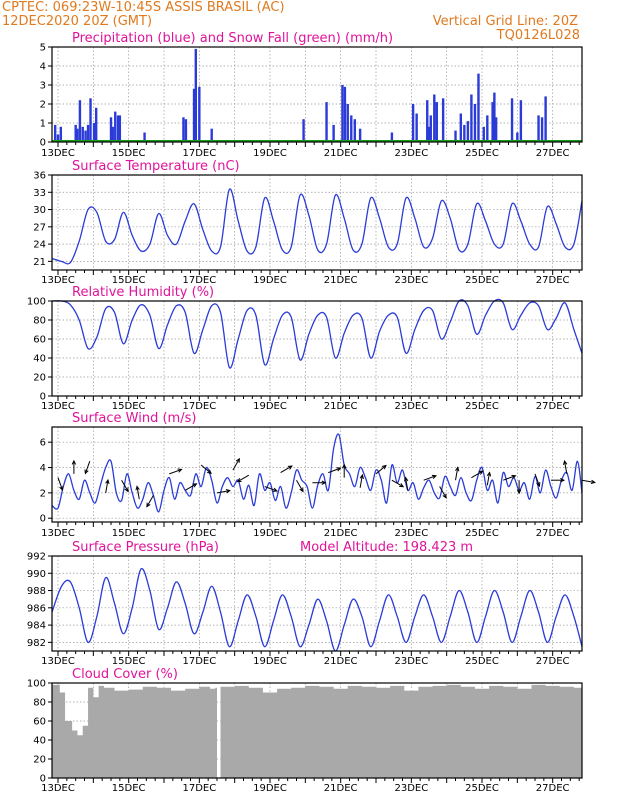 Image resolution: width=618 pixels, height=800 pixels. Describe the element at coordinates (39, 340) in the screenshot. I see `humidity-ytick-label: 60` at that location.